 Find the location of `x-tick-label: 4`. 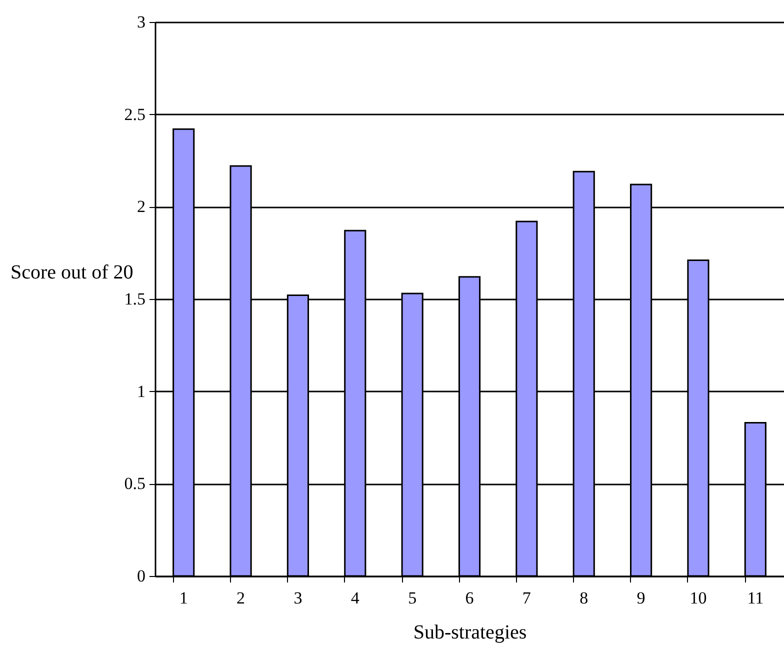

x-tick-label: 4 is located at coordinates (355, 598).